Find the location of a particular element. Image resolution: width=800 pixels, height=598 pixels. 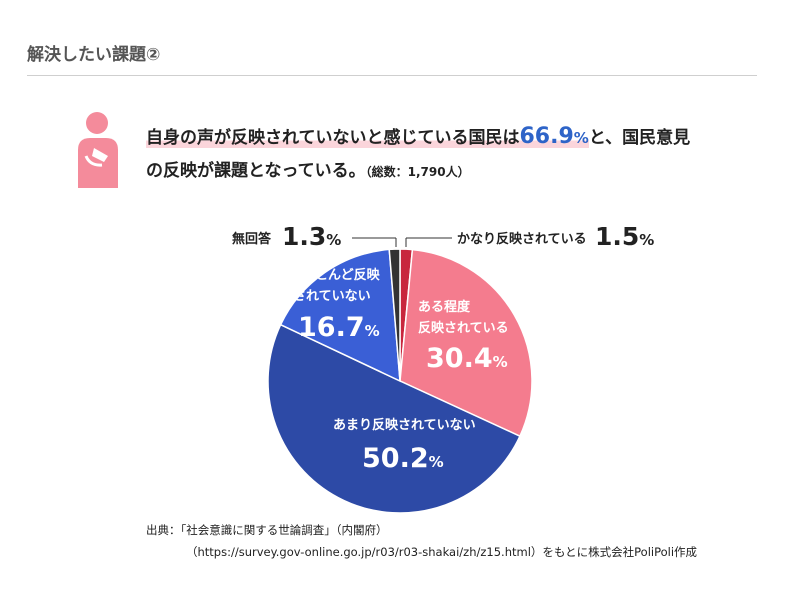

headline-line2: の反映が課題となっている。 is located at coordinates (256, 171).